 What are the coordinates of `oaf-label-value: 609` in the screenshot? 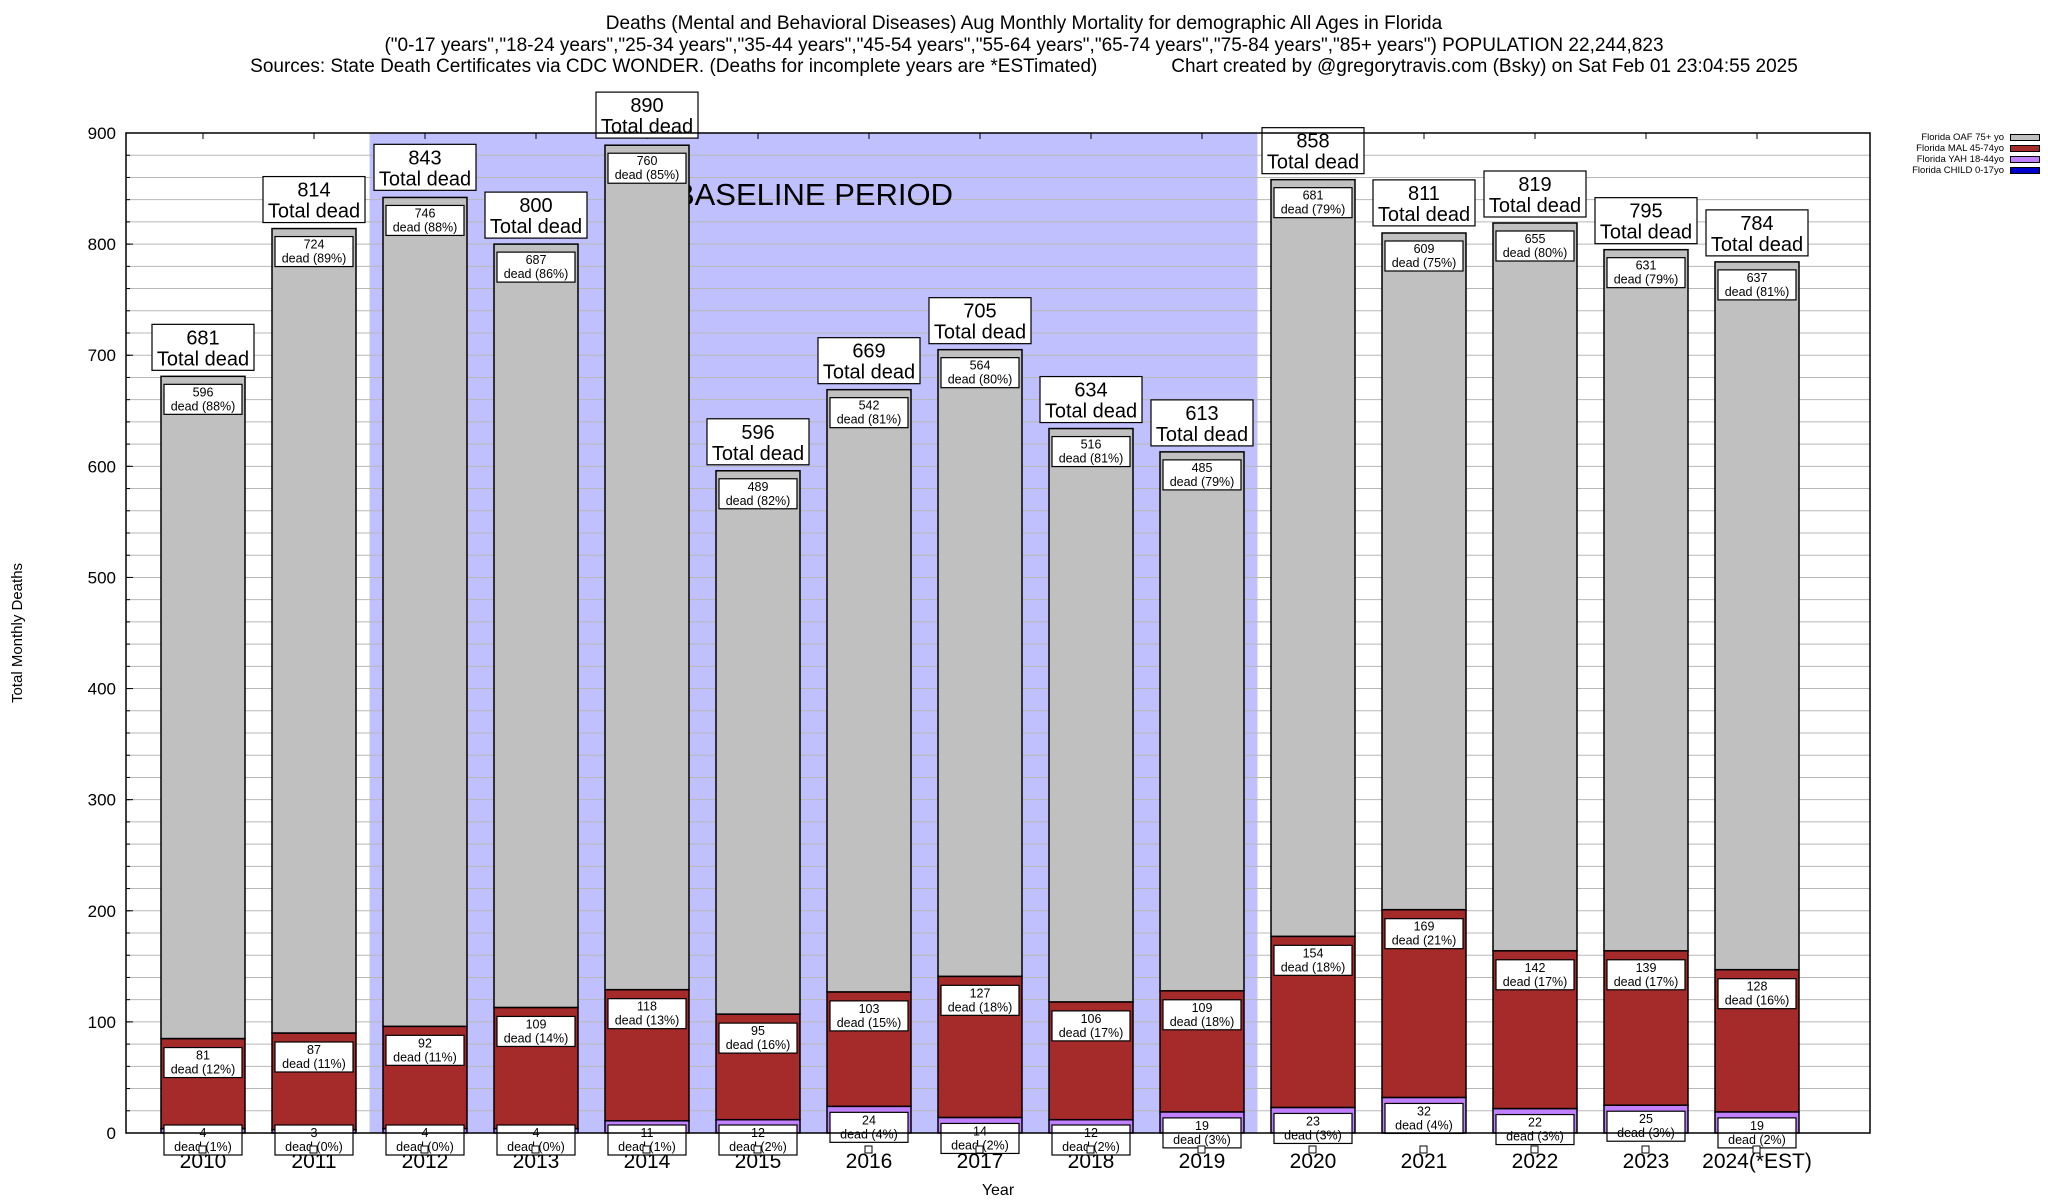 It's located at (1424, 249).